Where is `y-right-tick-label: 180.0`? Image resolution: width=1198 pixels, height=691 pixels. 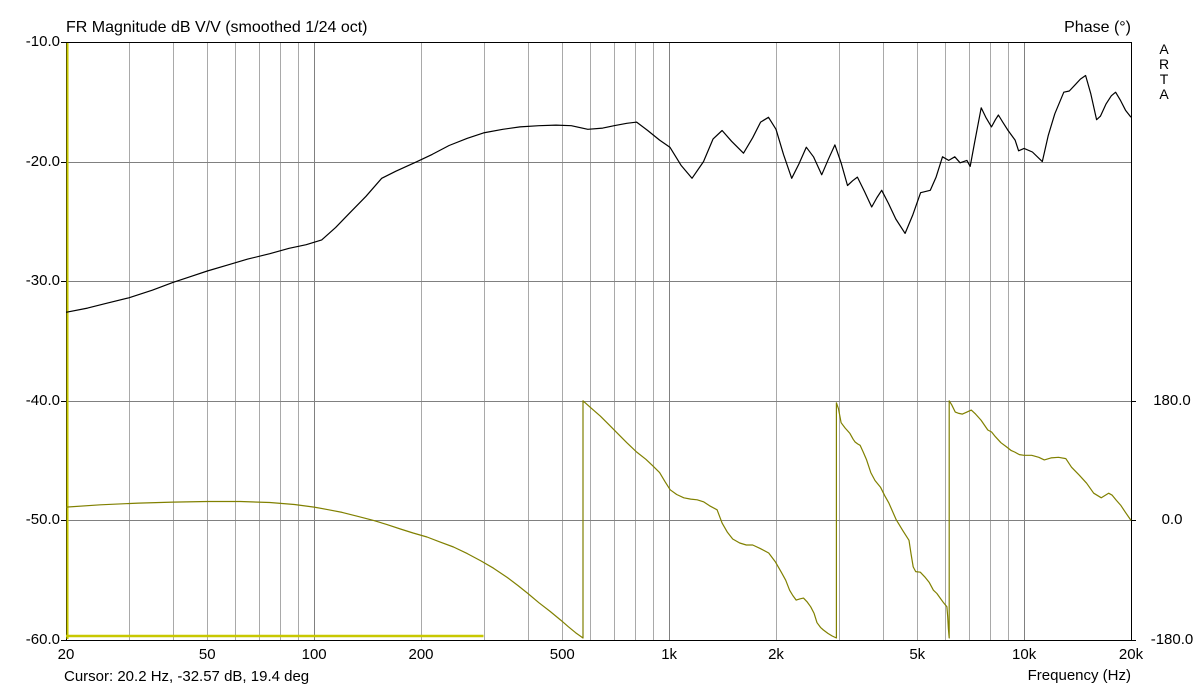
y-right-tick-label: 180.0 is located at coordinates (1172, 400).